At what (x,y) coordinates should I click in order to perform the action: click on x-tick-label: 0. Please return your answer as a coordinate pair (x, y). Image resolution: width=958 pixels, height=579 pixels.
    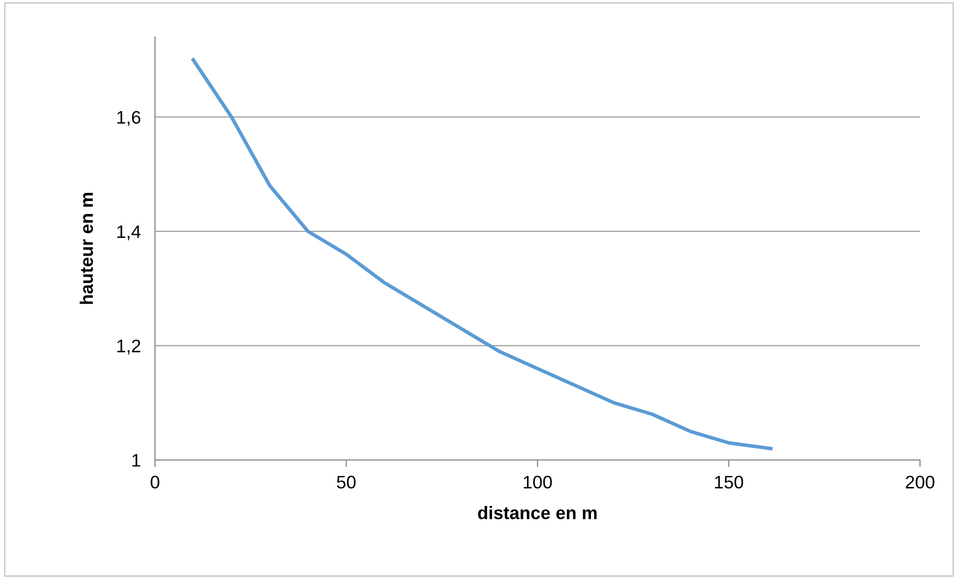
    Looking at the image, I should click on (155, 482).